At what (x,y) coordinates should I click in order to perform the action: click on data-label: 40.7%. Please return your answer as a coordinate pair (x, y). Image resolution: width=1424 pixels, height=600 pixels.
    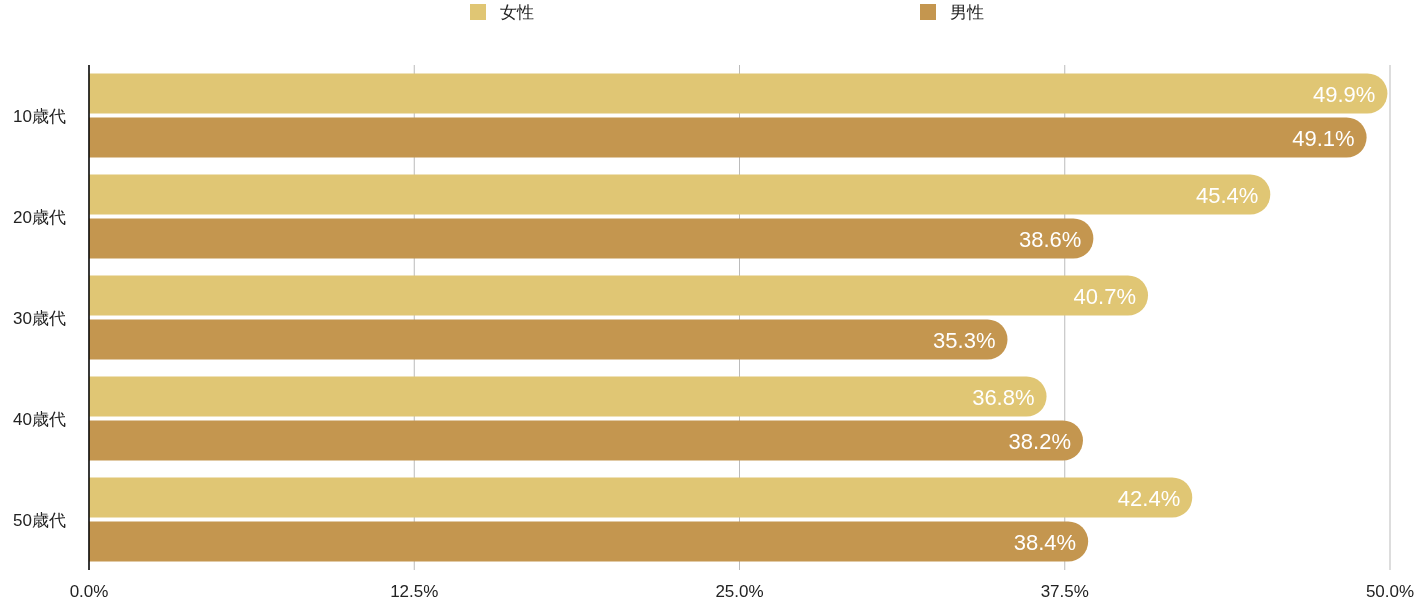
    Looking at the image, I should click on (1105, 296).